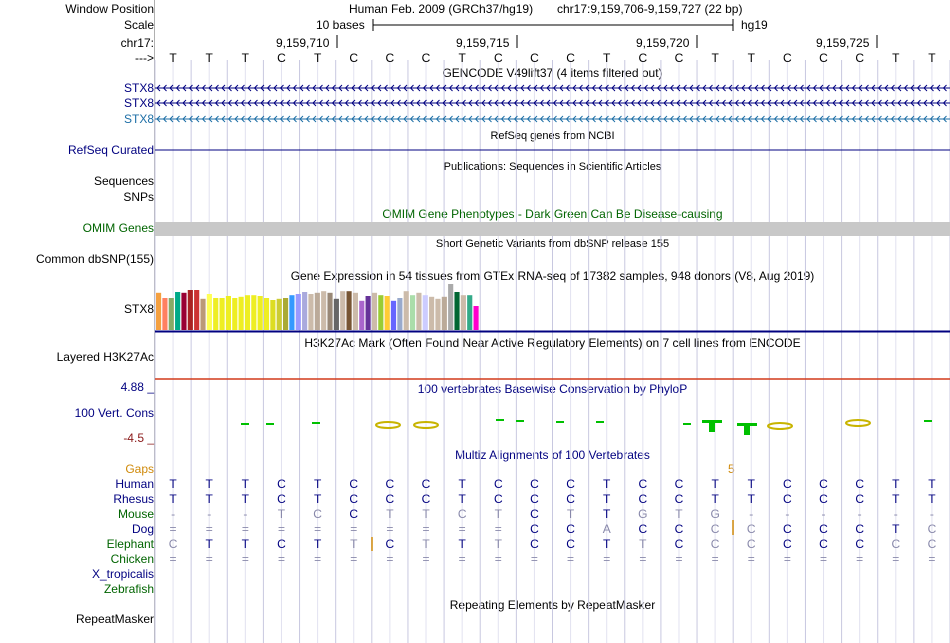  Describe the element at coordinates (123, 181) in the screenshot. I see `sequences-label: Sequences` at that location.